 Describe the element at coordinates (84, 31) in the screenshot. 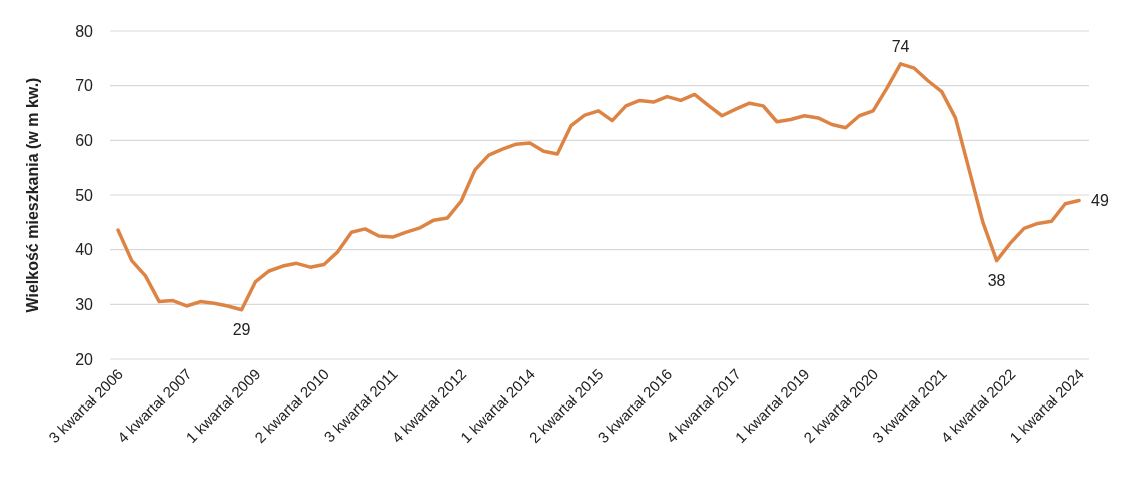

I see `y-tick-label: 80` at that location.